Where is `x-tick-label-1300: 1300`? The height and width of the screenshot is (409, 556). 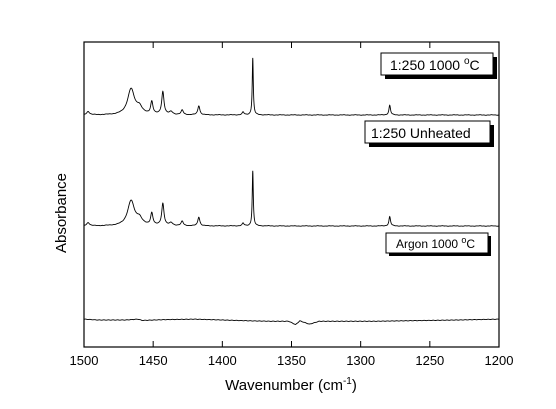
x-tick-label-1300: 1300 is located at coordinates (360, 360).